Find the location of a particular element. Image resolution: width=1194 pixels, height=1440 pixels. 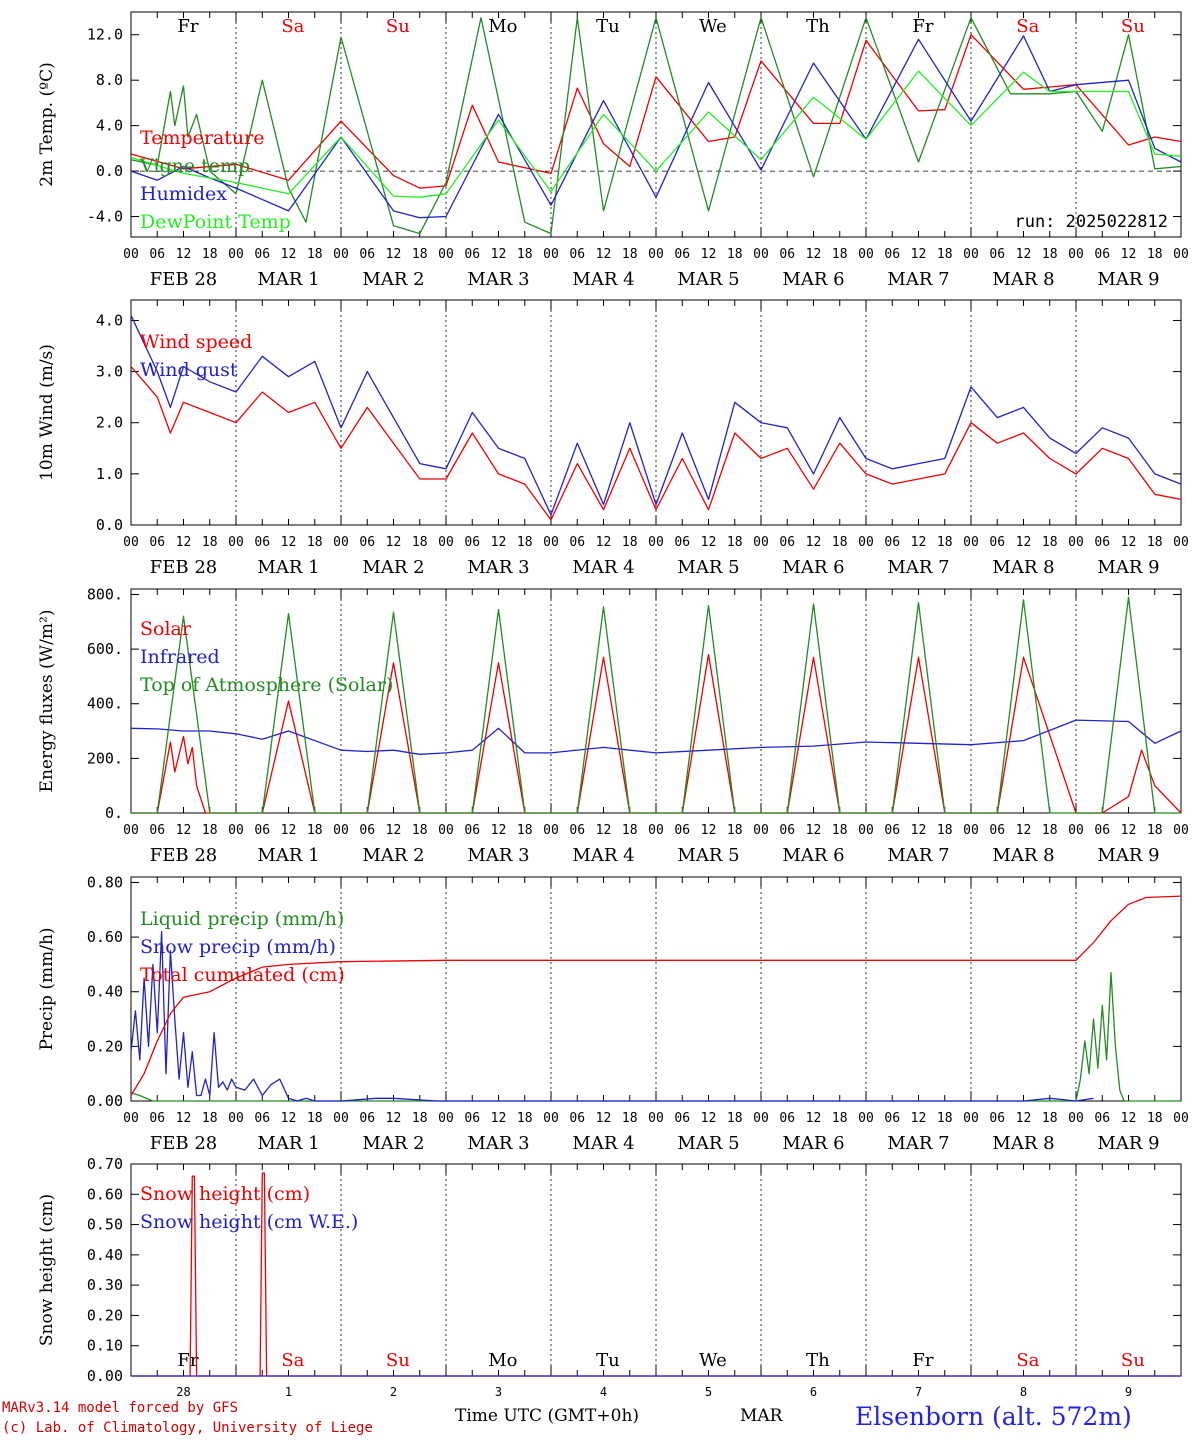

legend-entry: Liquid precip (mm/h) is located at coordinates (242, 919).